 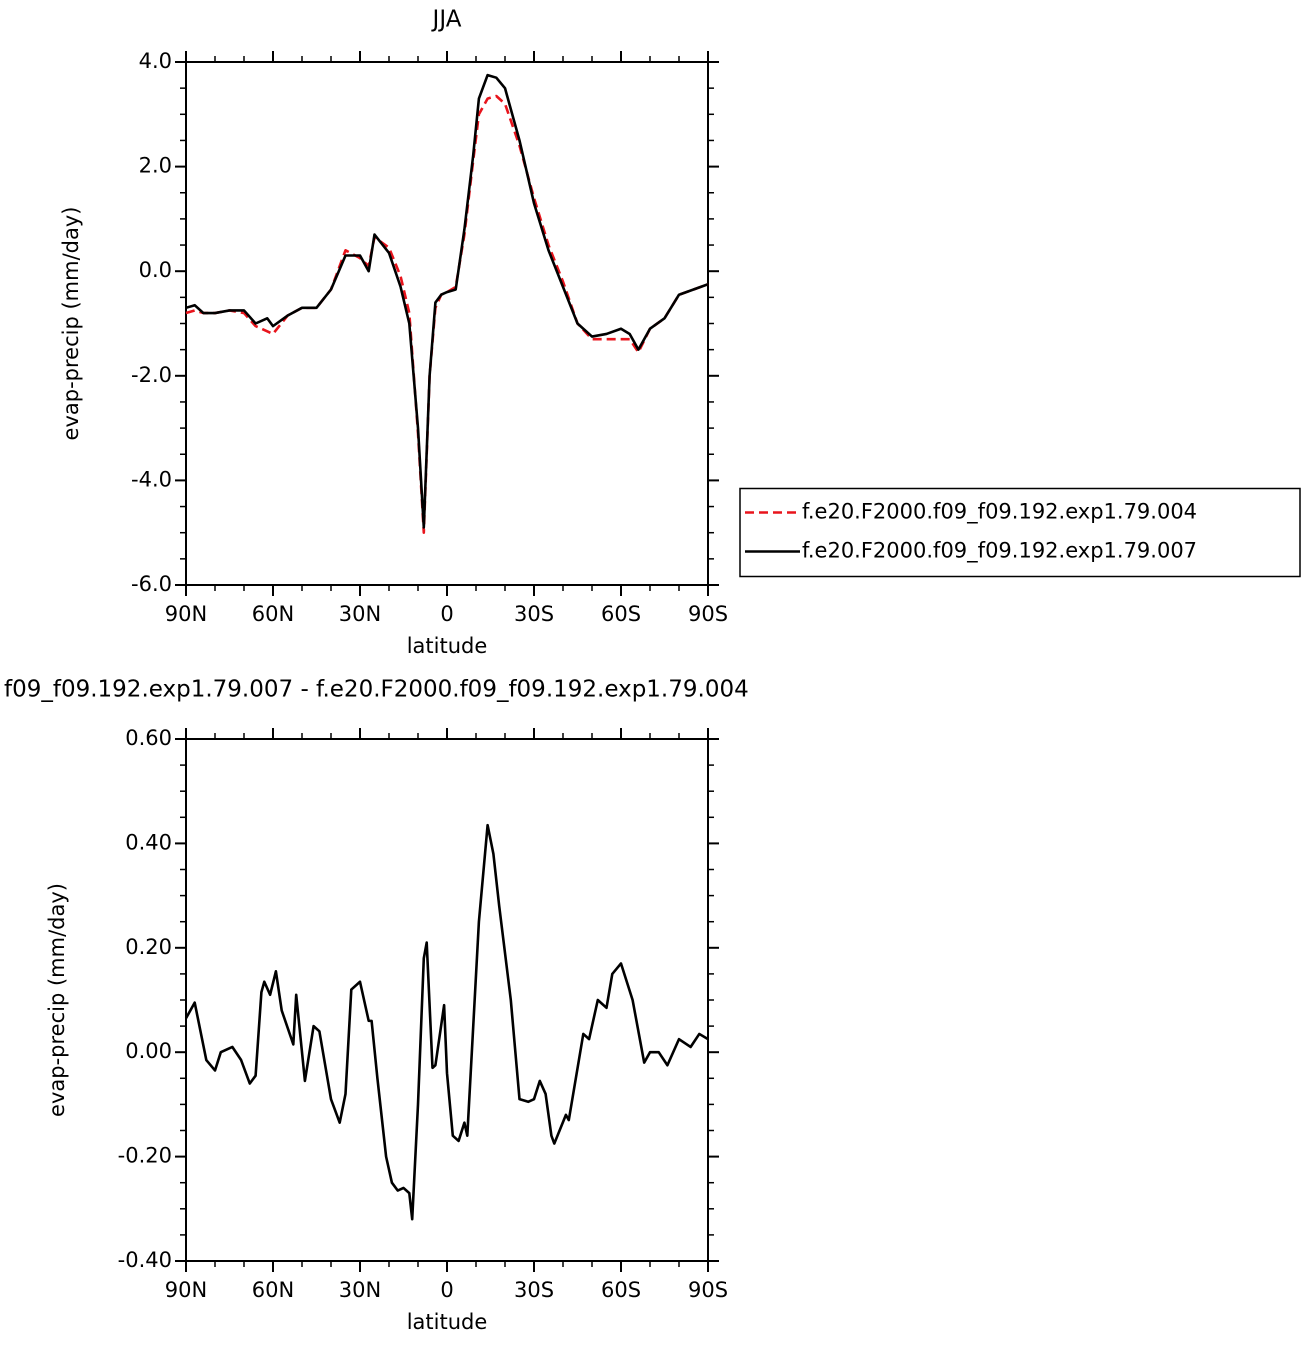 I want to click on y-tick-label: 0.40, so click(x=148, y=842).